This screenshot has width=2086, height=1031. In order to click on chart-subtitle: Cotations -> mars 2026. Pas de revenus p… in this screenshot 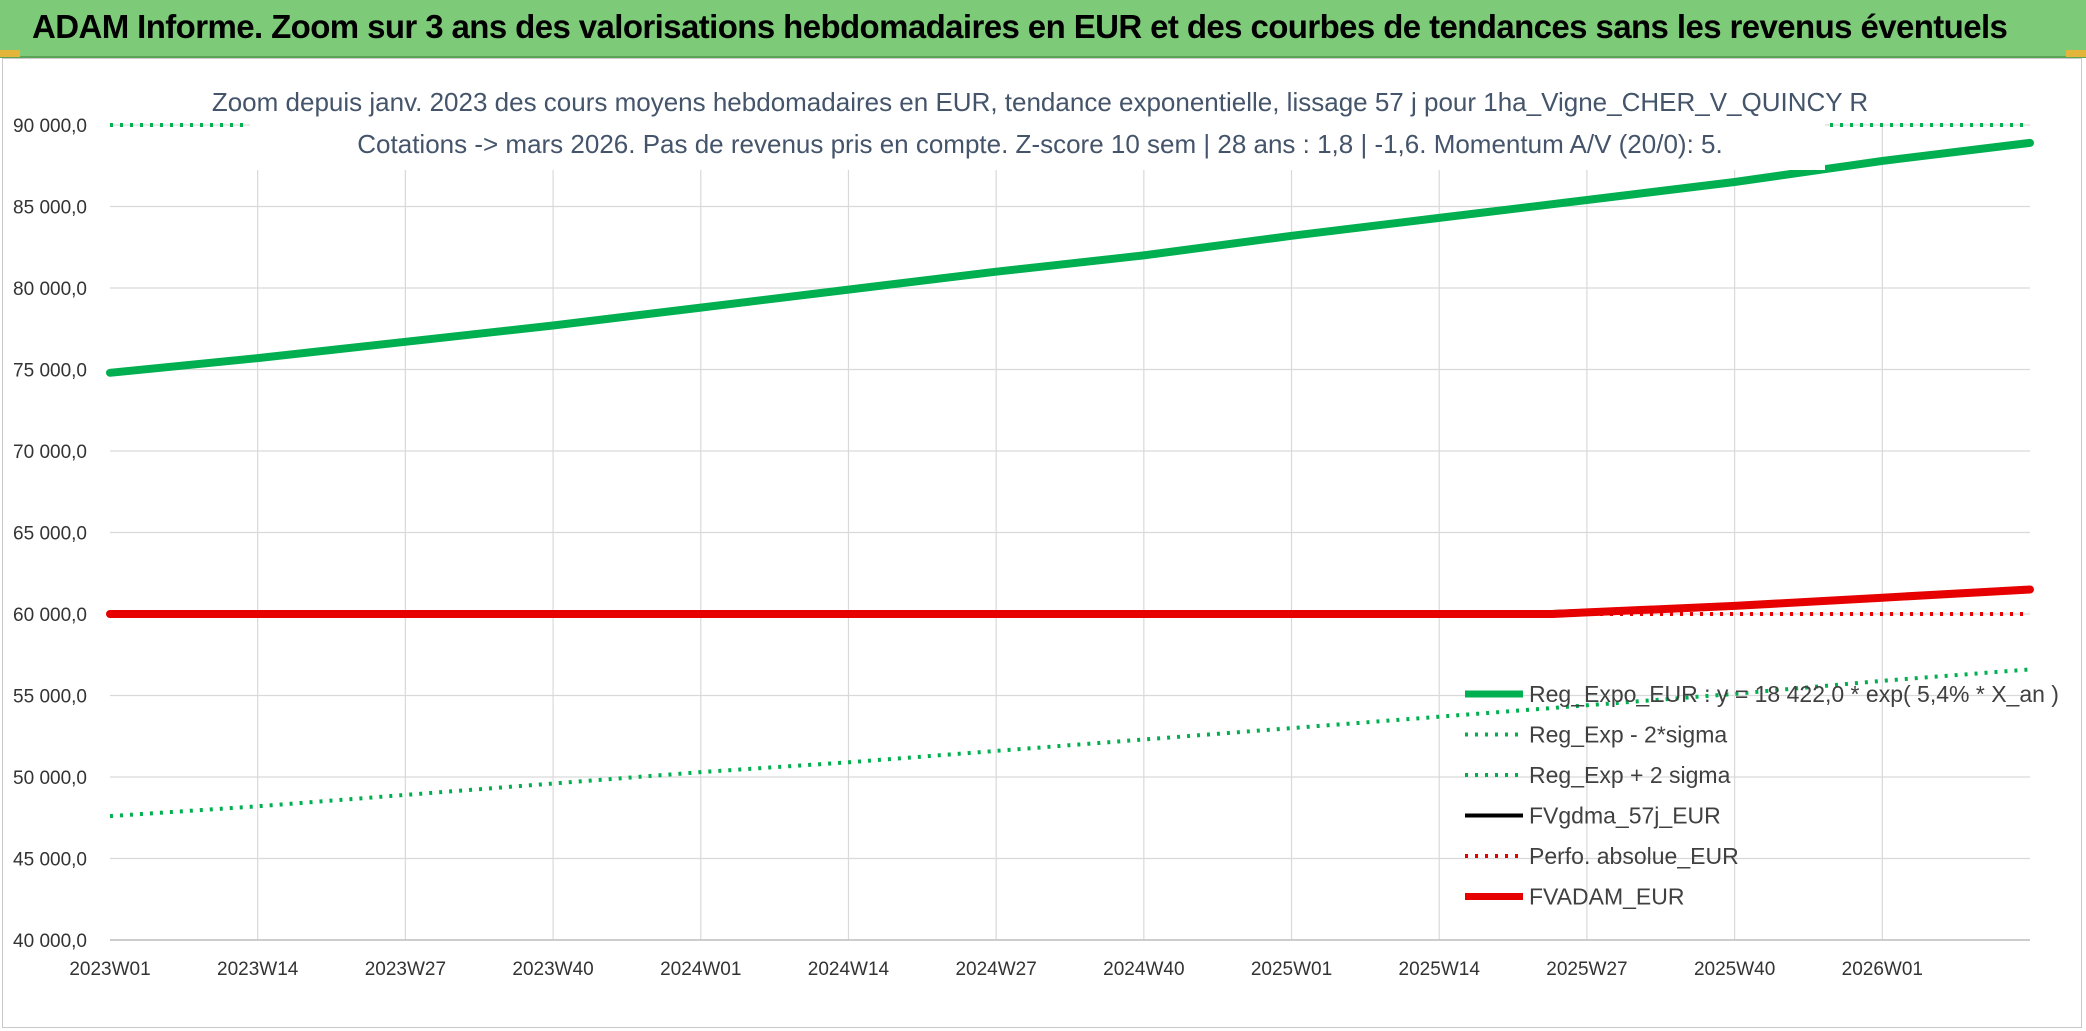, I will do `click(1039, 144)`.